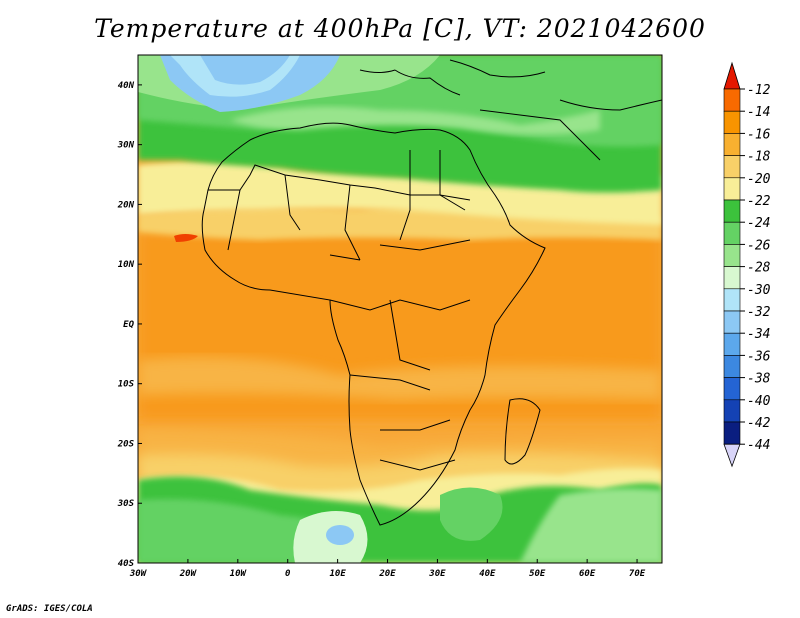  I want to click on lon-label: 60E, so click(587, 574).